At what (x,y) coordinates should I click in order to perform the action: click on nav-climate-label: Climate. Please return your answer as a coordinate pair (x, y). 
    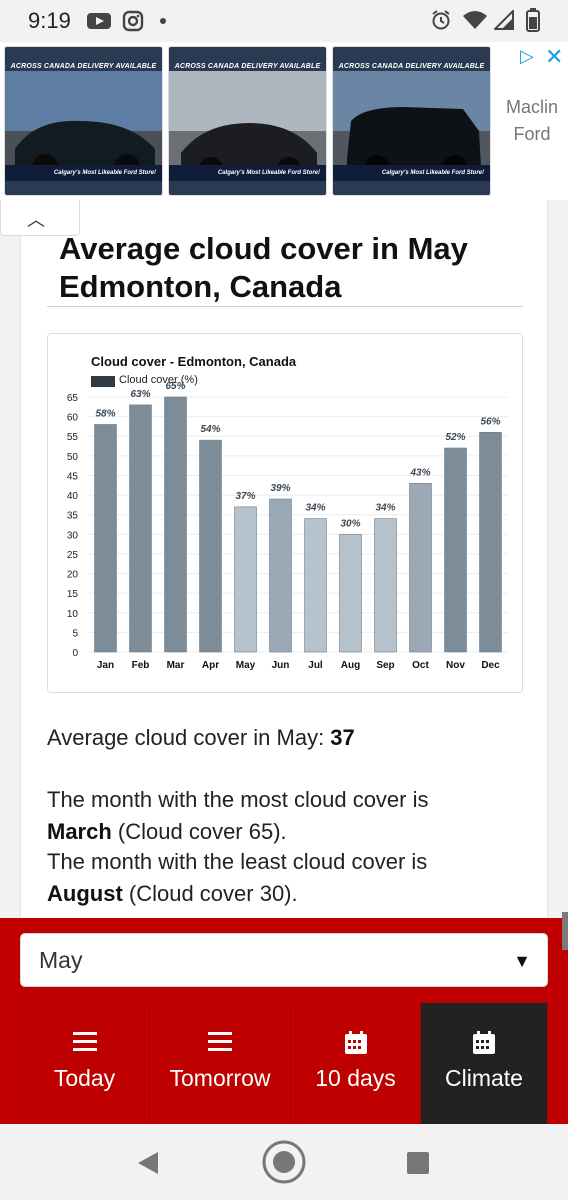
    Looking at the image, I should click on (484, 1078).